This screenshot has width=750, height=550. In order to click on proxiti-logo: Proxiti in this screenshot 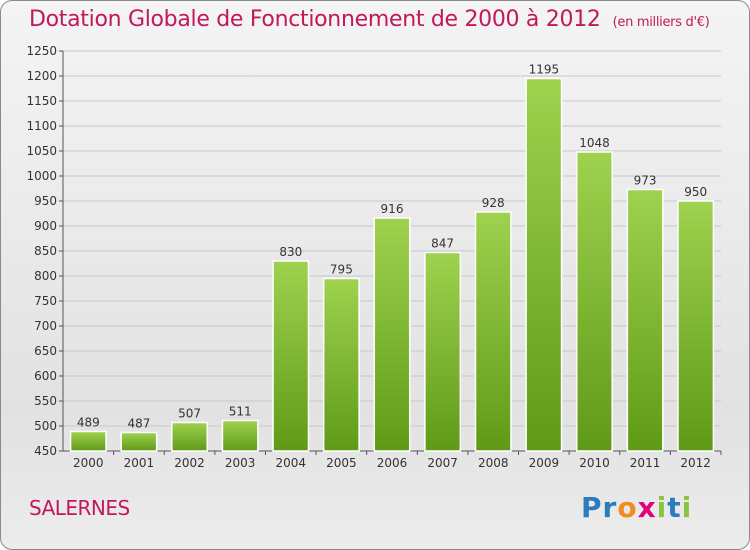, I will do `click(636, 507)`.